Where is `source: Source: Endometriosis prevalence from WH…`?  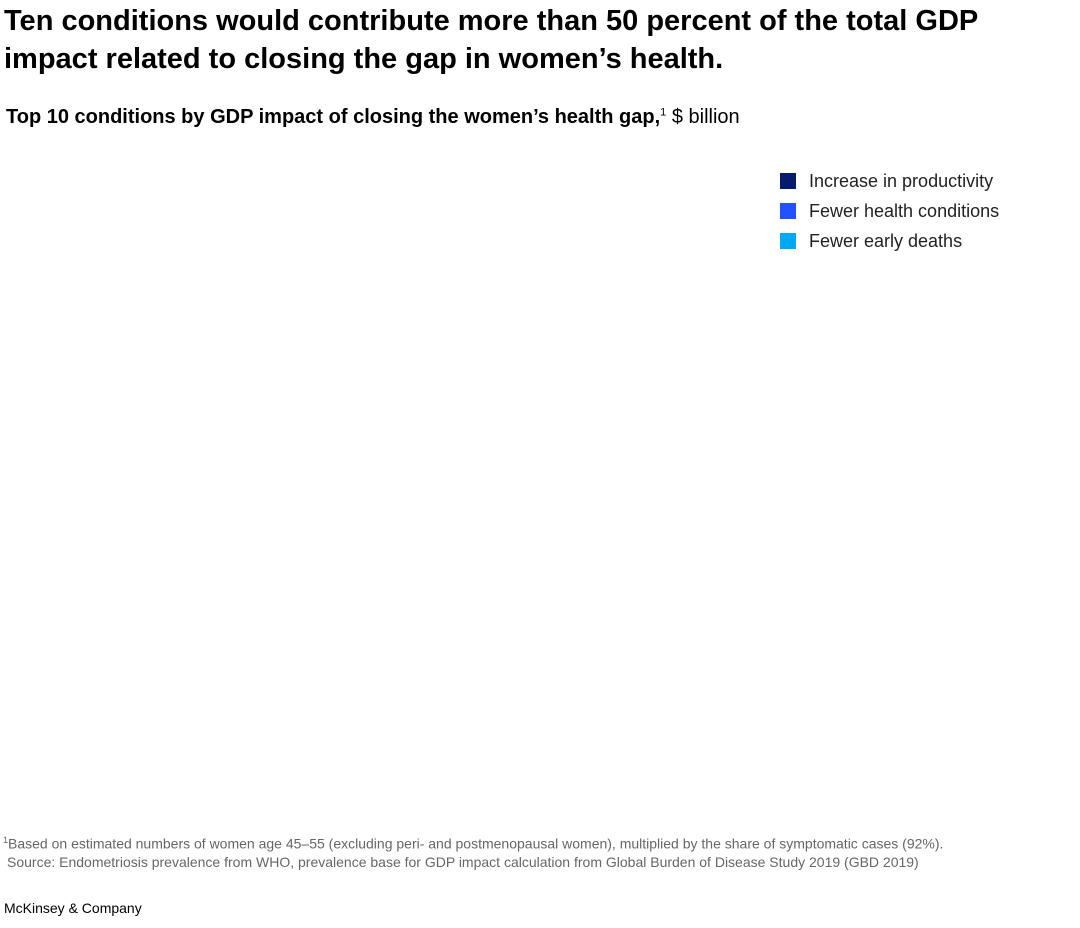 source: Source: Endometriosis prevalence from WH… is located at coordinates (463, 861).